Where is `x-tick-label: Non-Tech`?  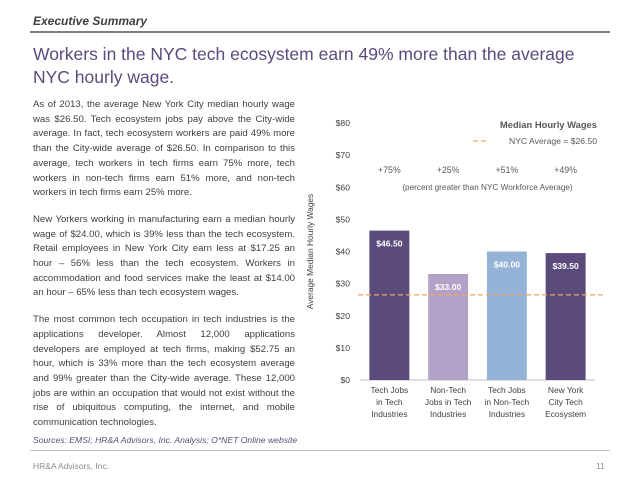
x-tick-label: Non-Tech is located at coordinates (448, 390).